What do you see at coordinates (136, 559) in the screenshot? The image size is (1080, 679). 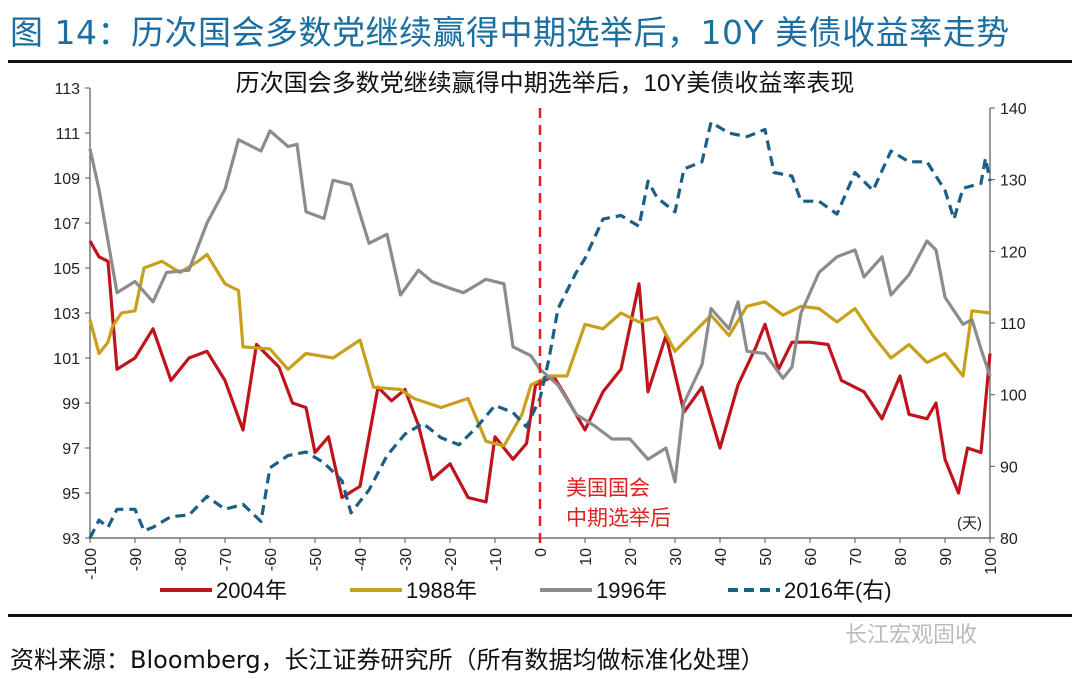 I see `x-tick-label: -90` at bounding box center [136, 559].